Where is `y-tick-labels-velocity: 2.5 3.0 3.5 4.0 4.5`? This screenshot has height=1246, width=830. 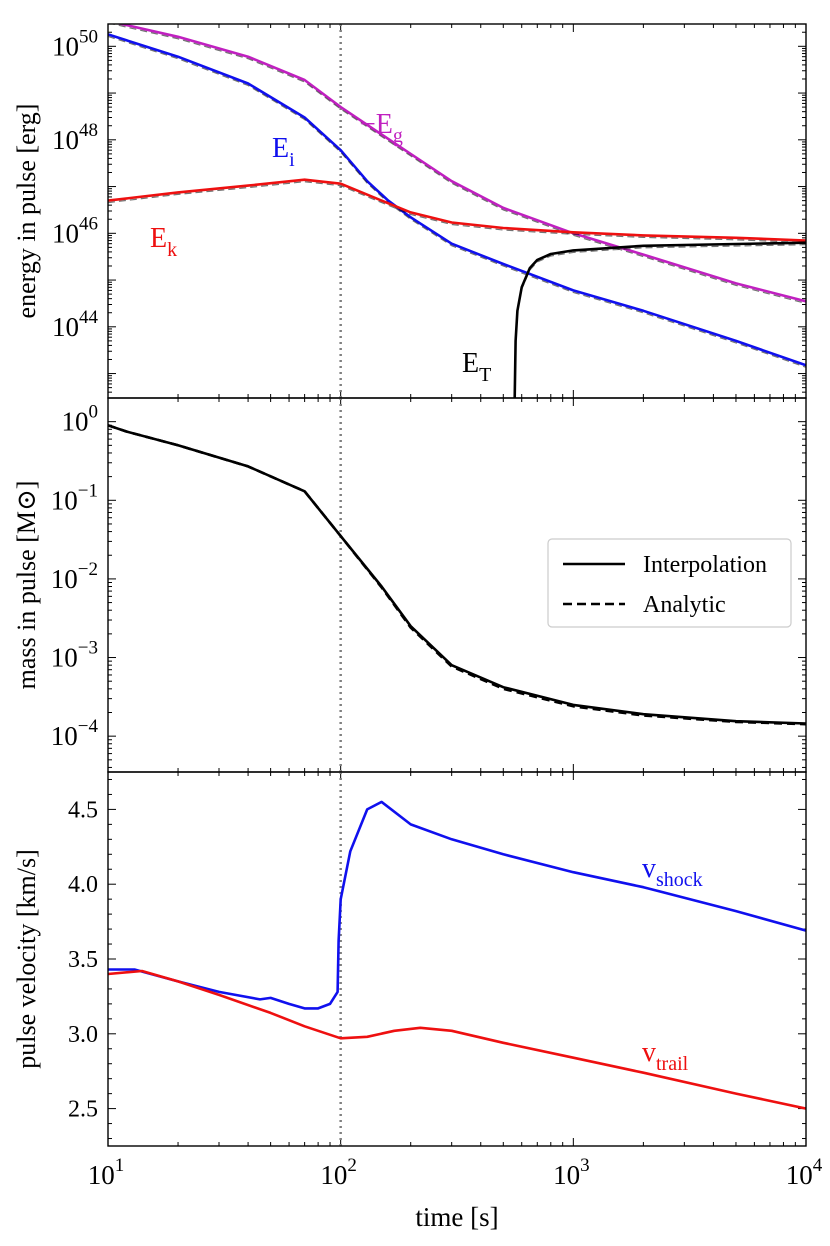 y-tick-labels-velocity: 2.5 3.0 3.5 4.0 4.5 is located at coordinates (83, 959).